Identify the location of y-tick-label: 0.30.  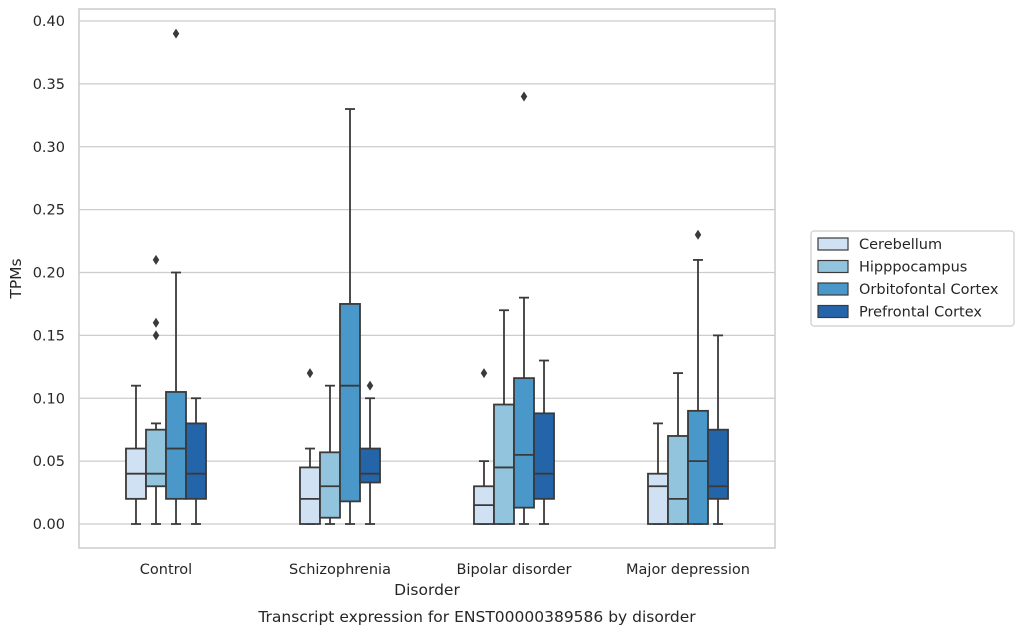
(49, 148).